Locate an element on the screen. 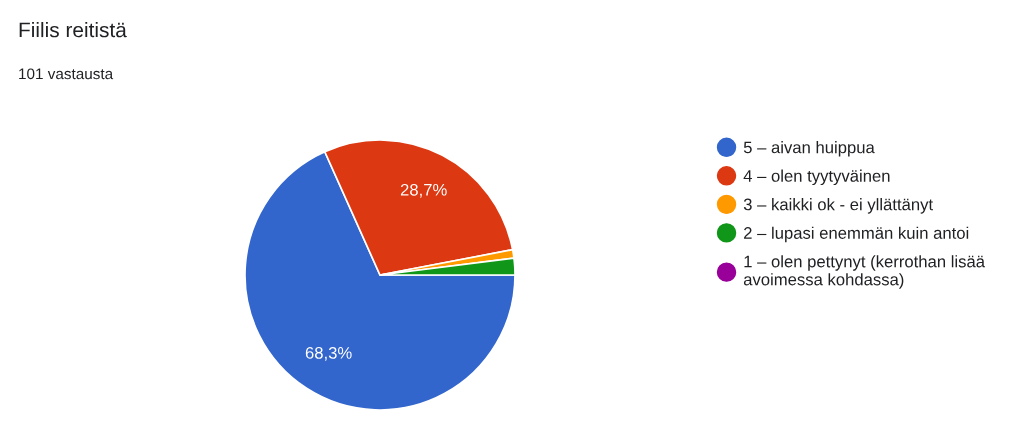 The width and height of the screenshot is (1021, 427). legend-label: 2 – lupasi enemmän kuin antoi is located at coordinates (856, 234).